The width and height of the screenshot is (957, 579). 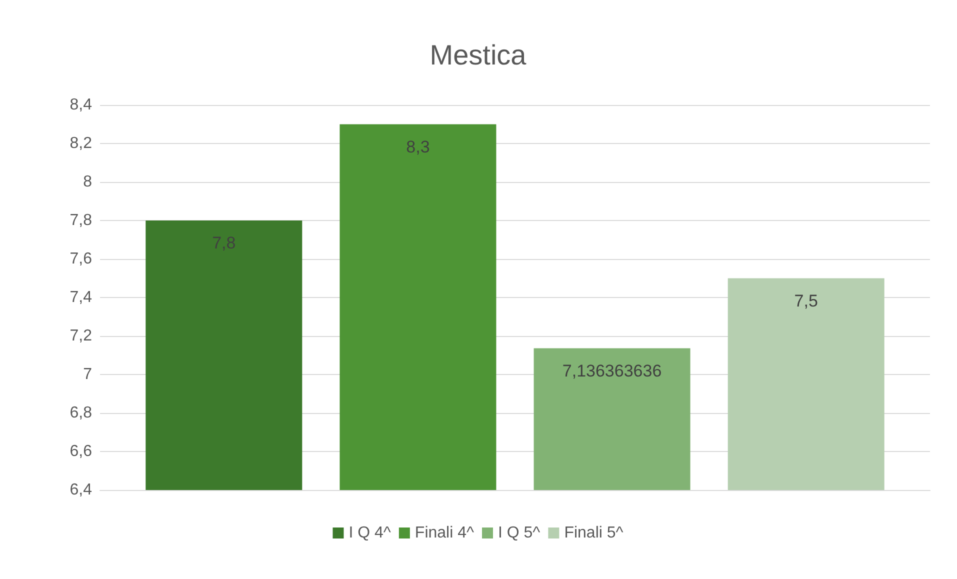 What do you see at coordinates (81, 259) in the screenshot?
I see `y-tick-label: 7,6` at bounding box center [81, 259].